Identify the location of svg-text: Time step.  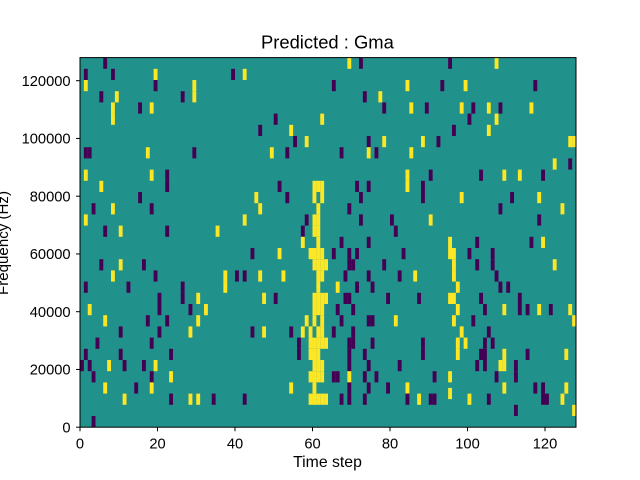
(327, 462).